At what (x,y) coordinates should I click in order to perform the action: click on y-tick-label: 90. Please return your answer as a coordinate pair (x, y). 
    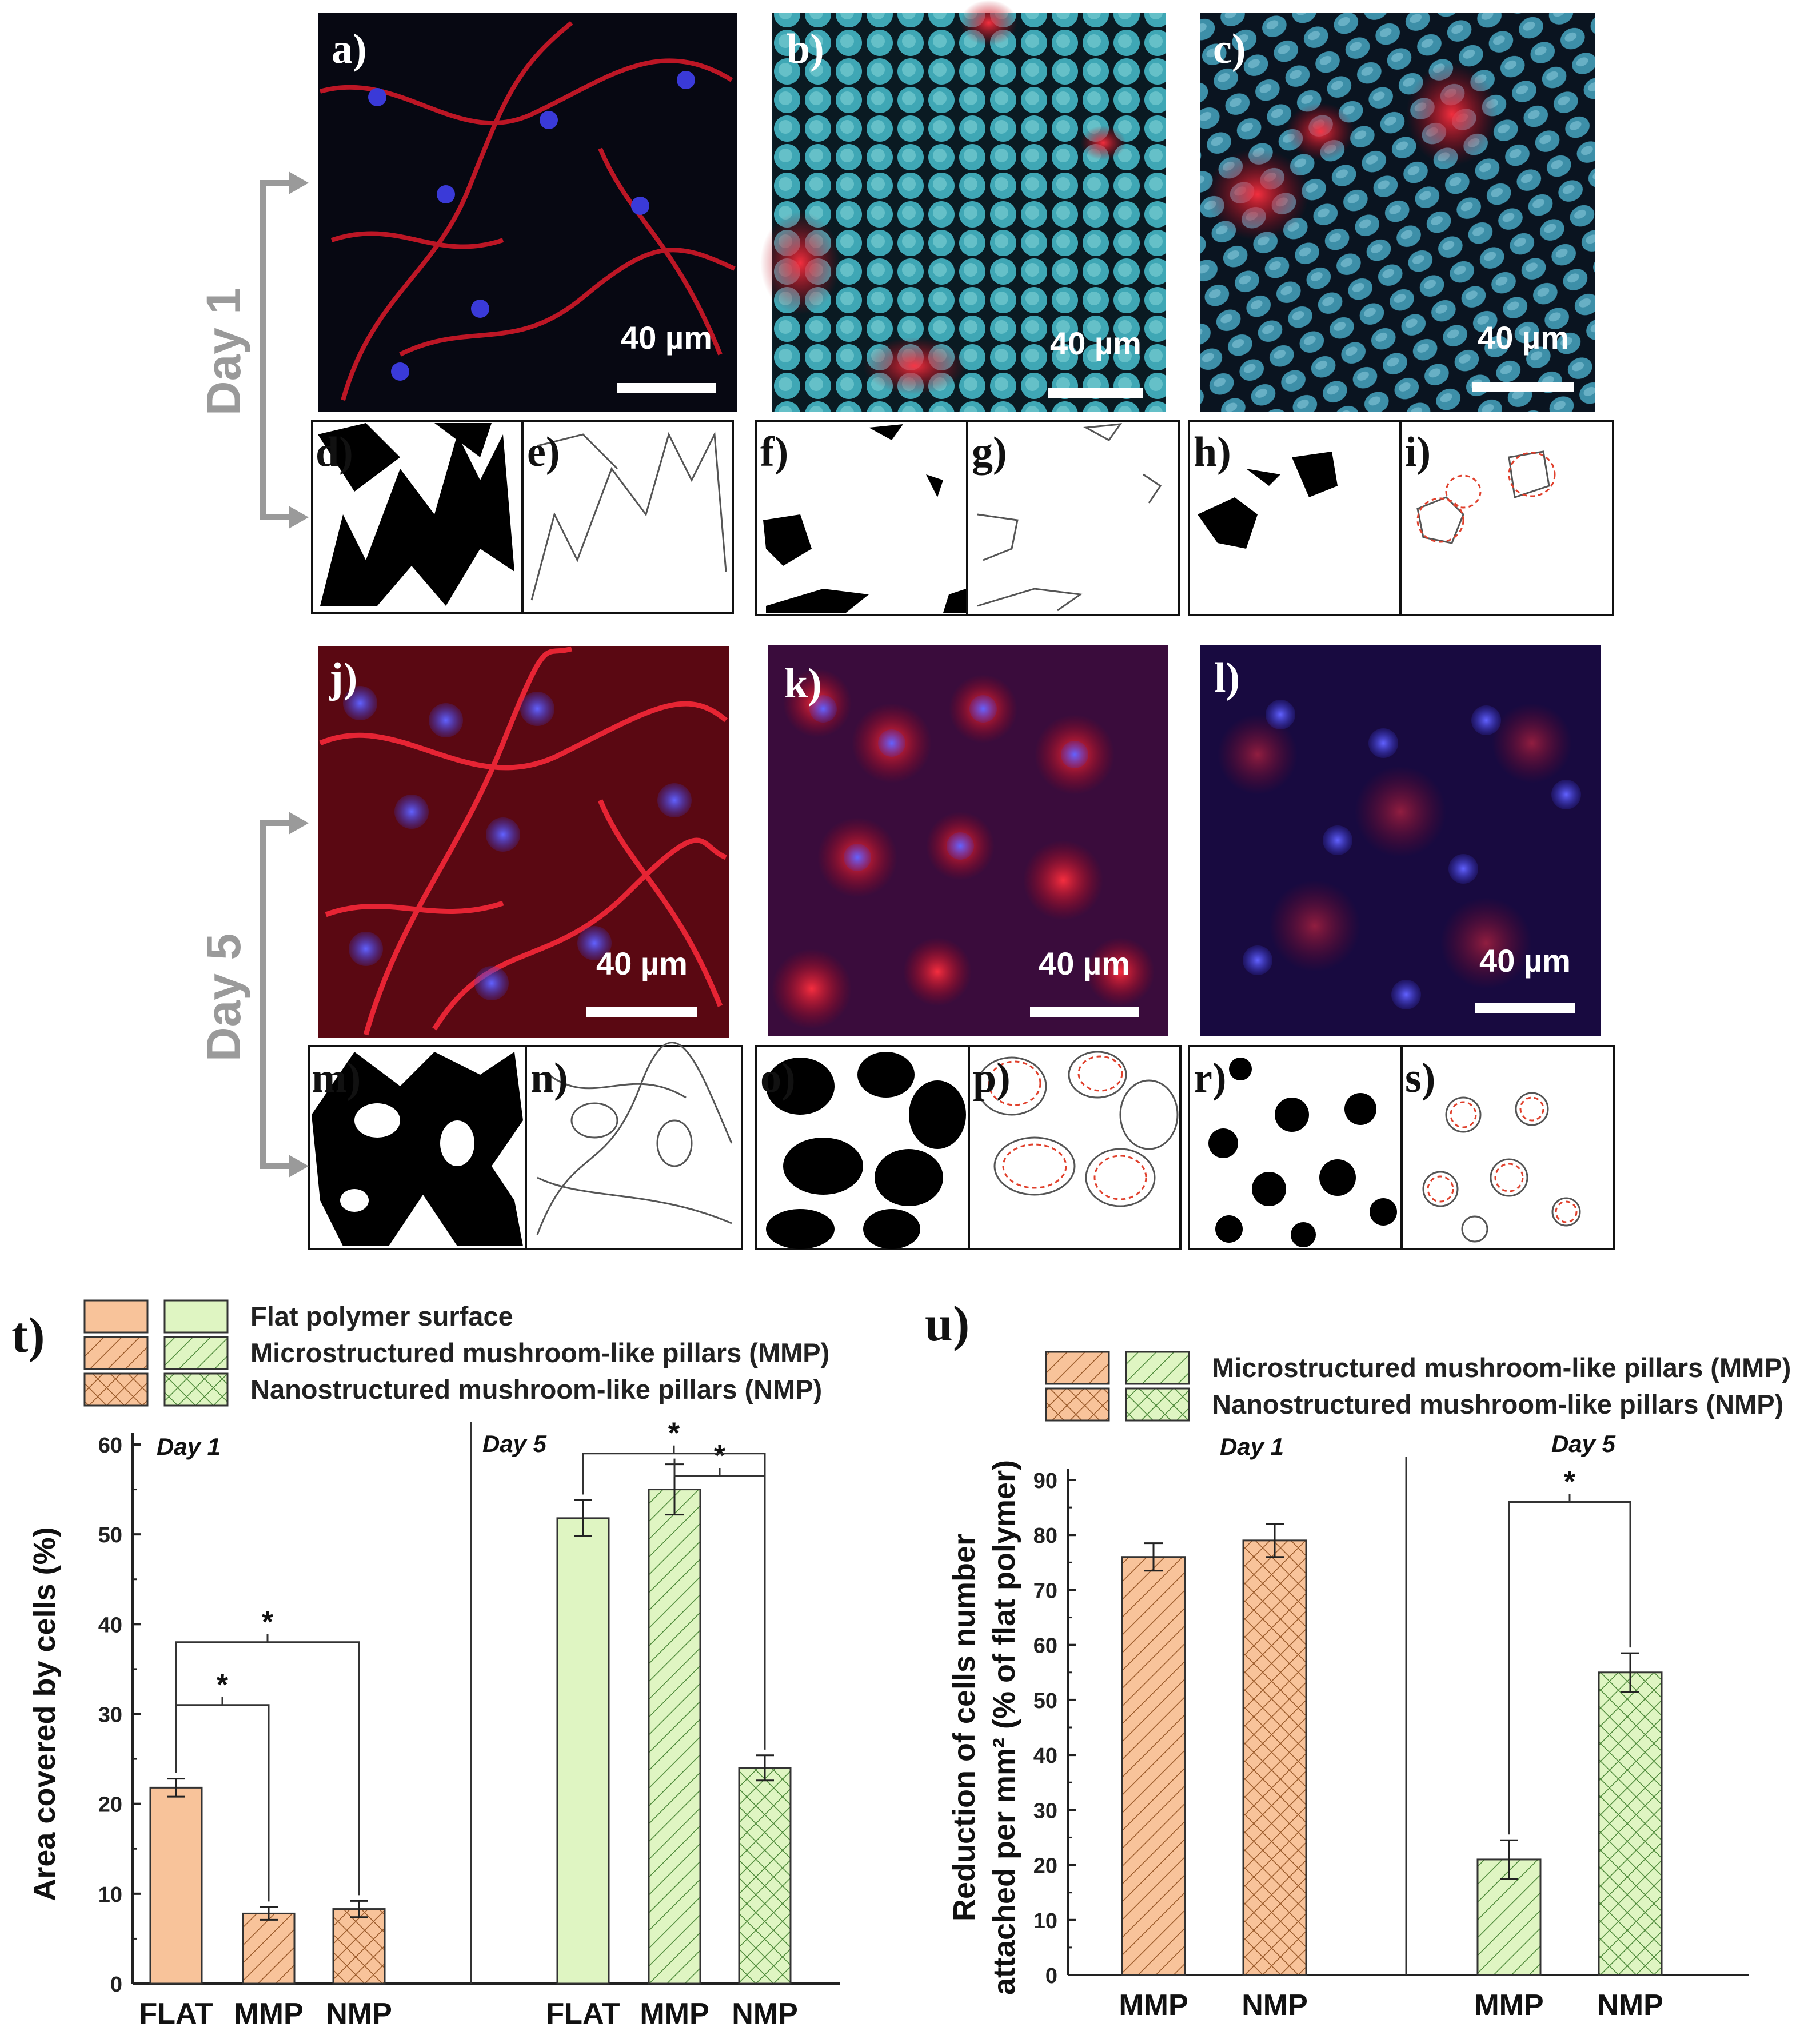
    Looking at the image, I should click on (1045, 1481).